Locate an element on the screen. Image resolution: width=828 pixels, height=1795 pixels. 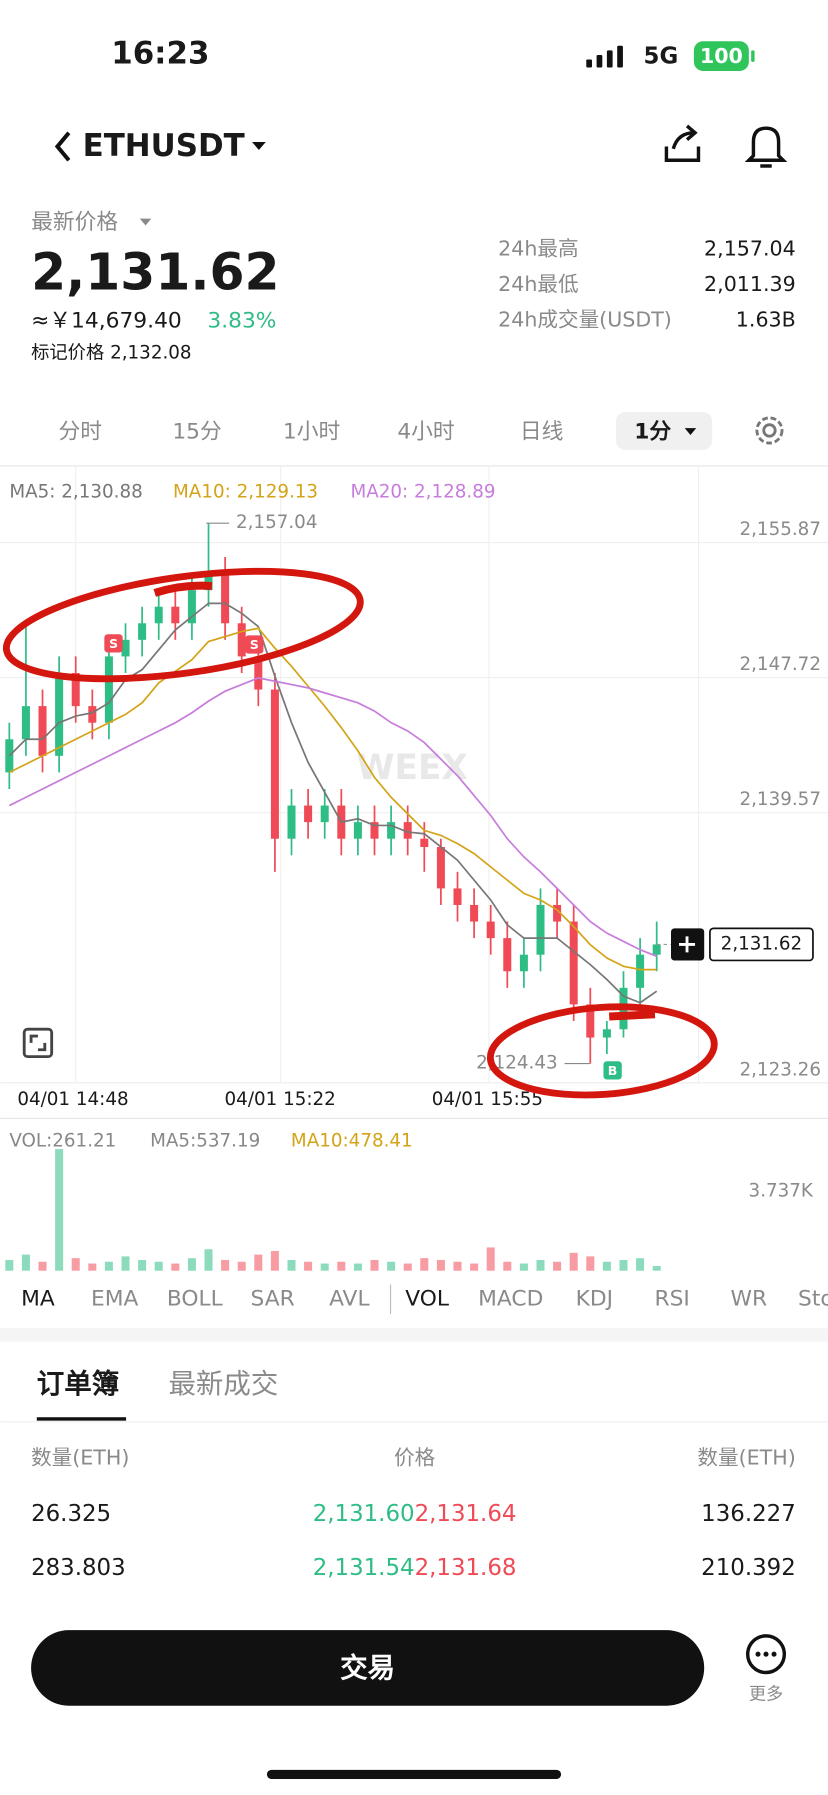
signal-icon is located at coordinates (604, 56).